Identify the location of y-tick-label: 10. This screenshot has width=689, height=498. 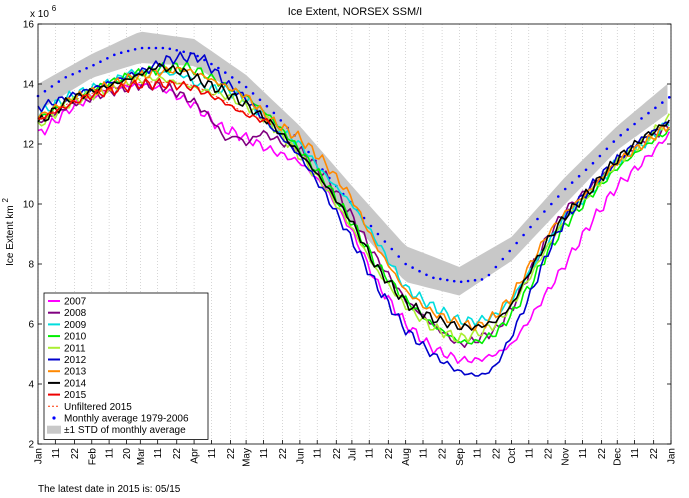
(29, 205).